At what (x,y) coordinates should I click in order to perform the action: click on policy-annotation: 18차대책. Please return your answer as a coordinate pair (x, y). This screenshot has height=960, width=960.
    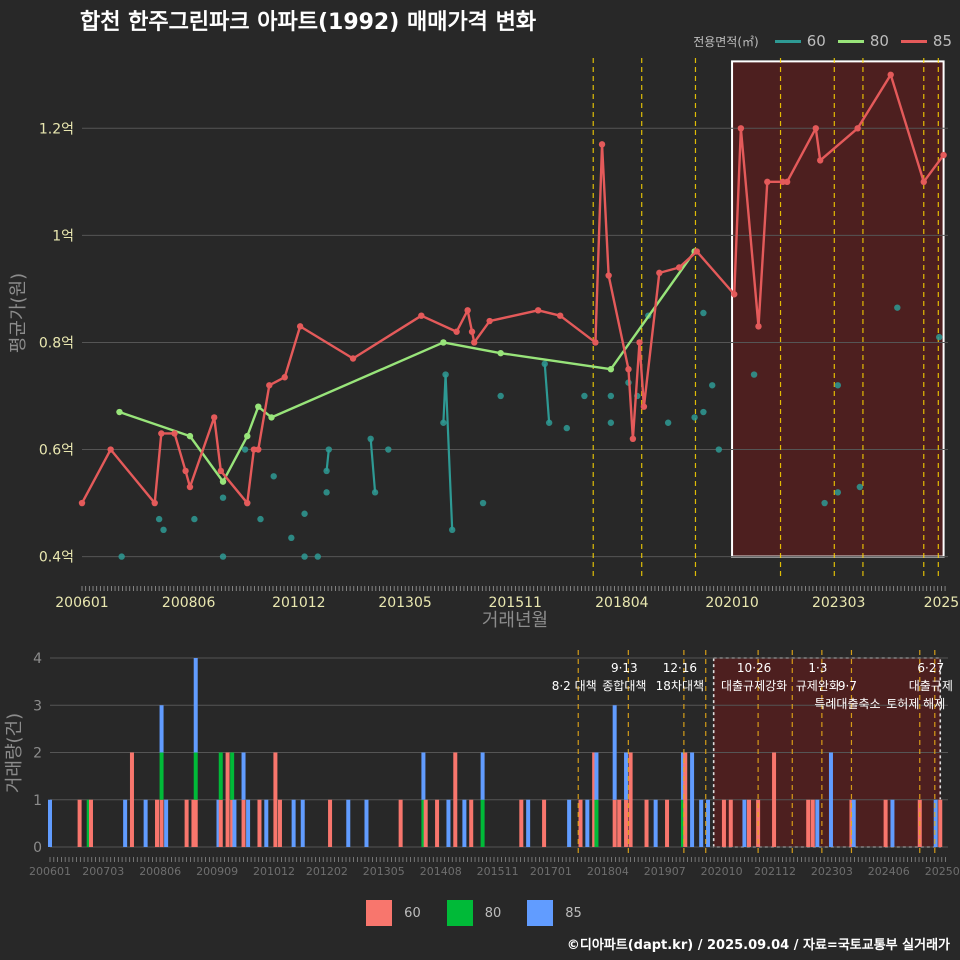
    Looking at the image, I should click on (680, 685).